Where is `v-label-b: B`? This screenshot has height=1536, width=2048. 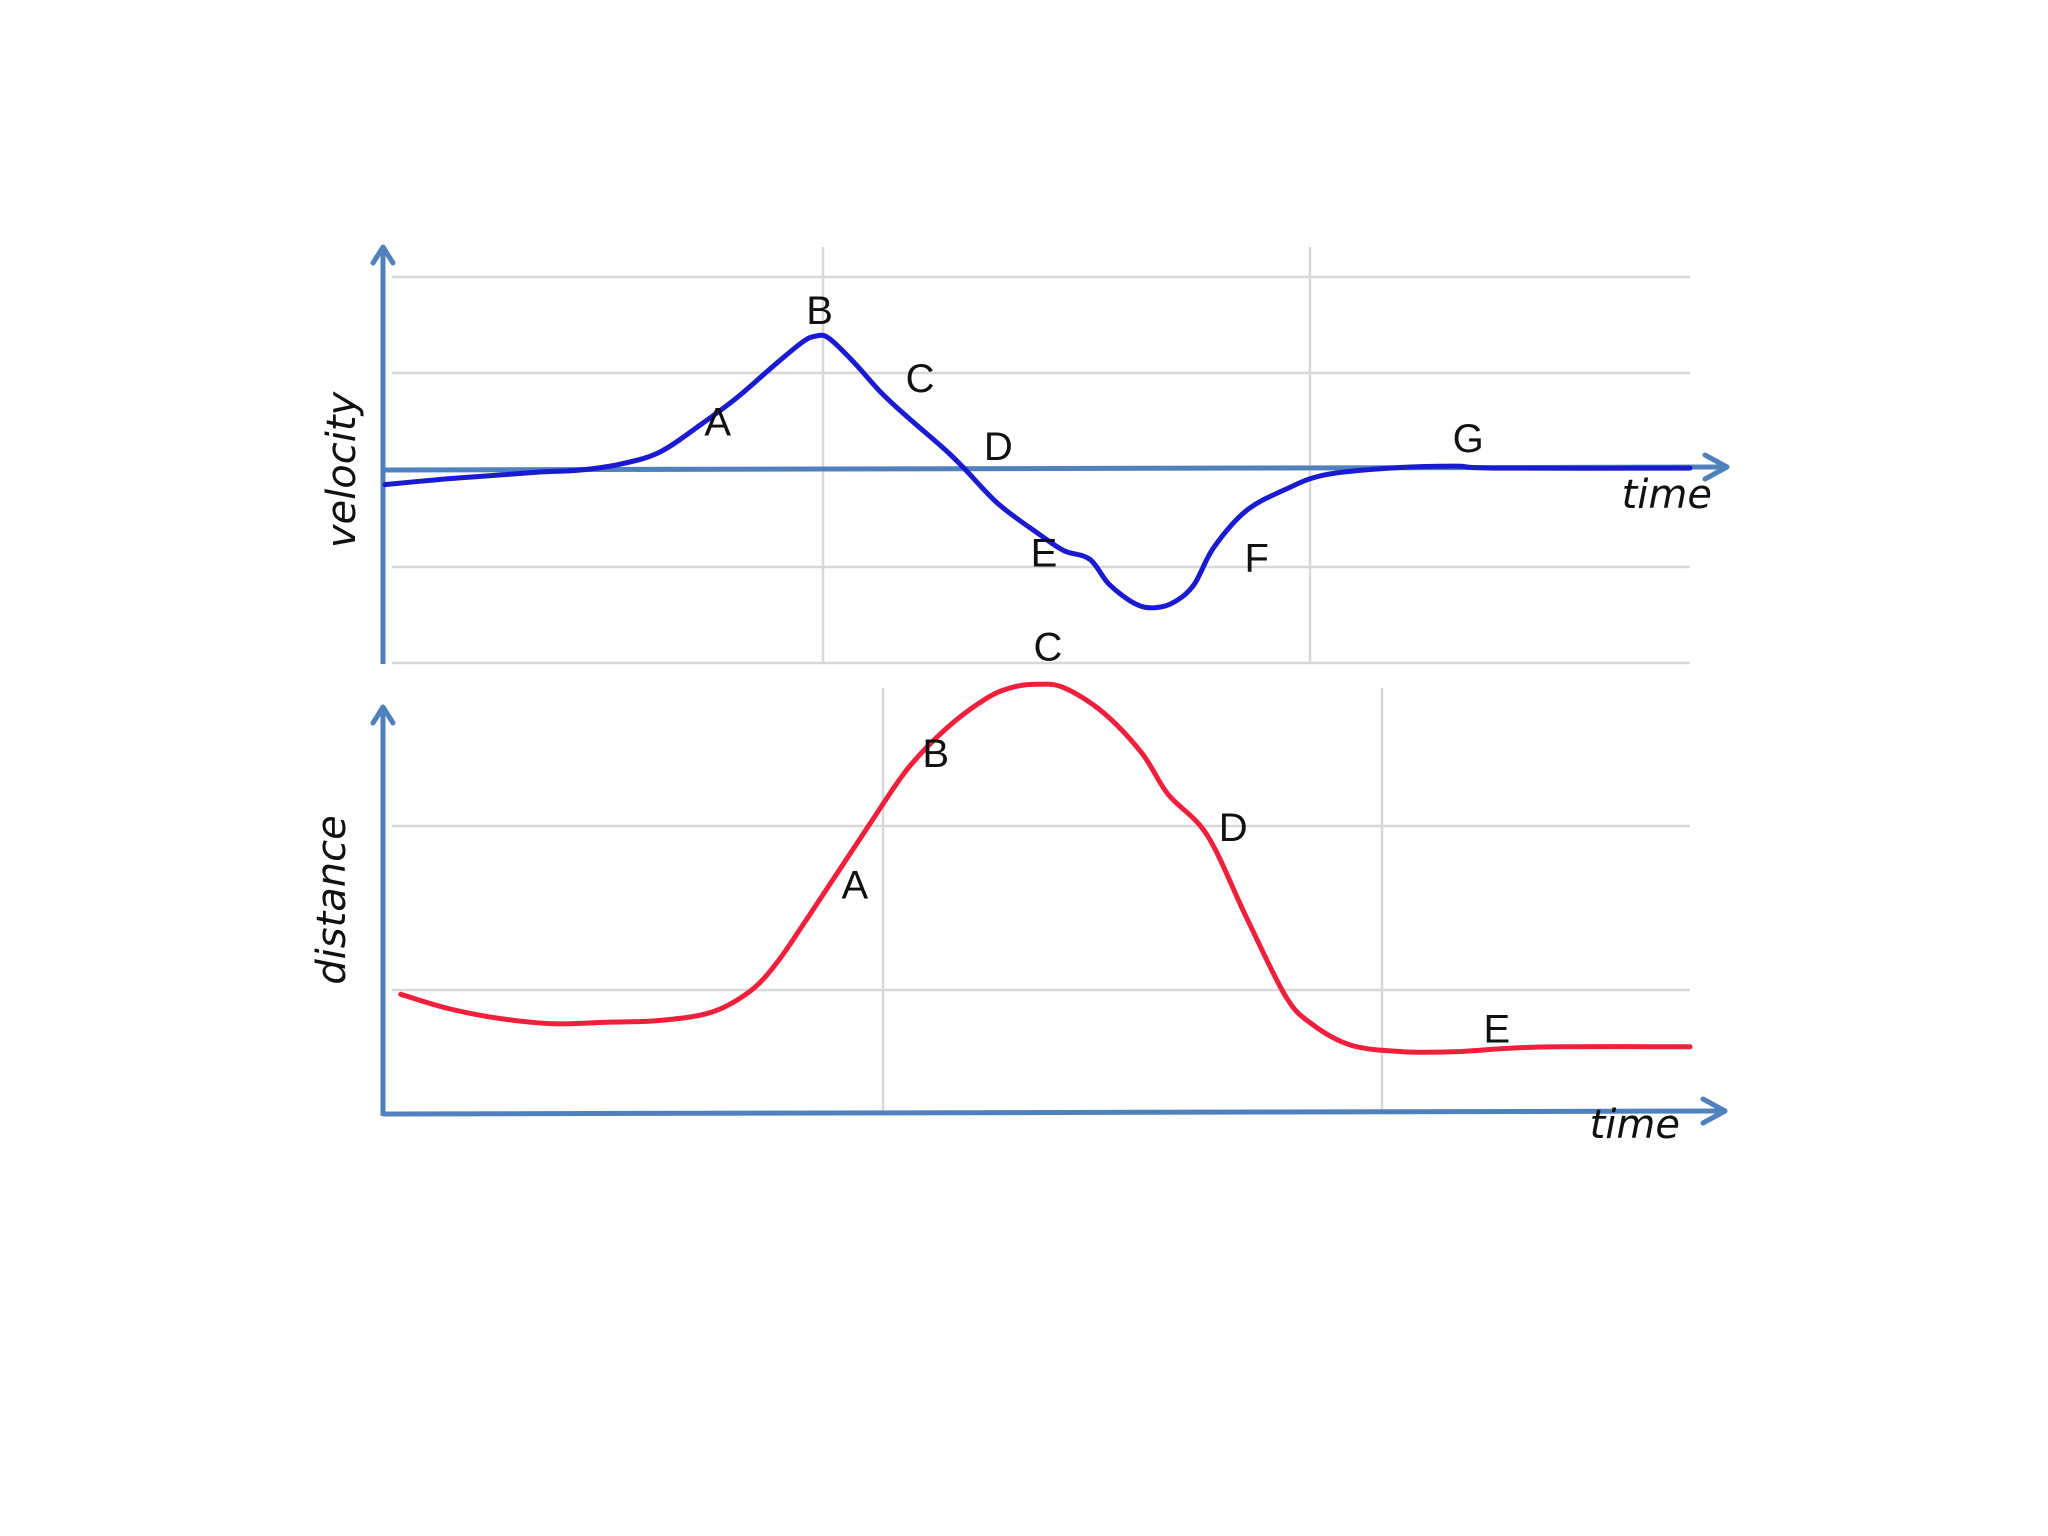 v-label-b: B is located at coordinates (819, 311).